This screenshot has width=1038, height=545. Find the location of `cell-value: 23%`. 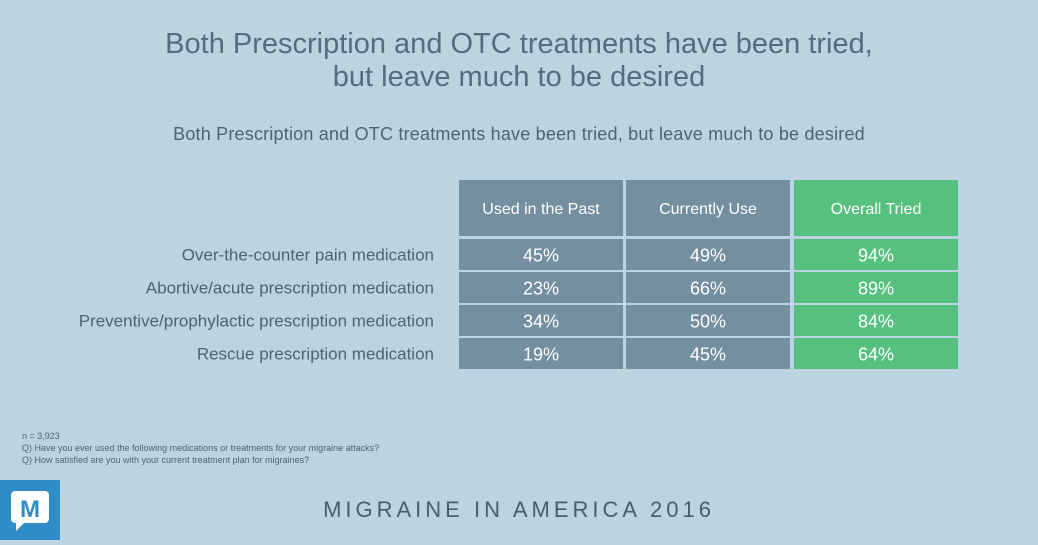

cell-value: 23% is located at coordinates (541, 289).